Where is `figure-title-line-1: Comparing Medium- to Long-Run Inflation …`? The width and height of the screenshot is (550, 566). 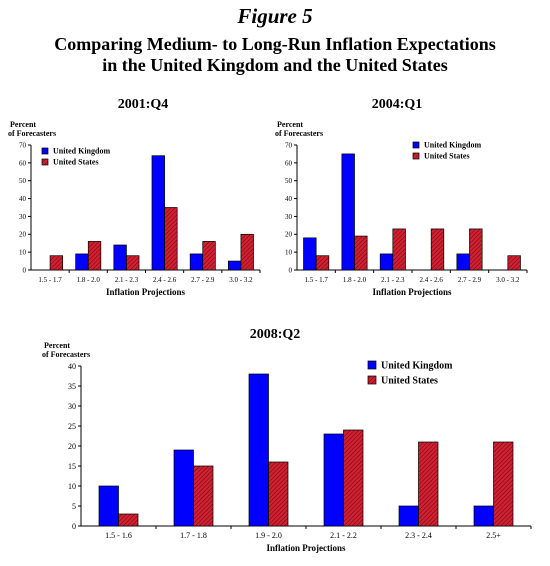 figure-title-line-1: Comparing Medium- to Long-Run Inflation … is located at coordinates (275, 44).